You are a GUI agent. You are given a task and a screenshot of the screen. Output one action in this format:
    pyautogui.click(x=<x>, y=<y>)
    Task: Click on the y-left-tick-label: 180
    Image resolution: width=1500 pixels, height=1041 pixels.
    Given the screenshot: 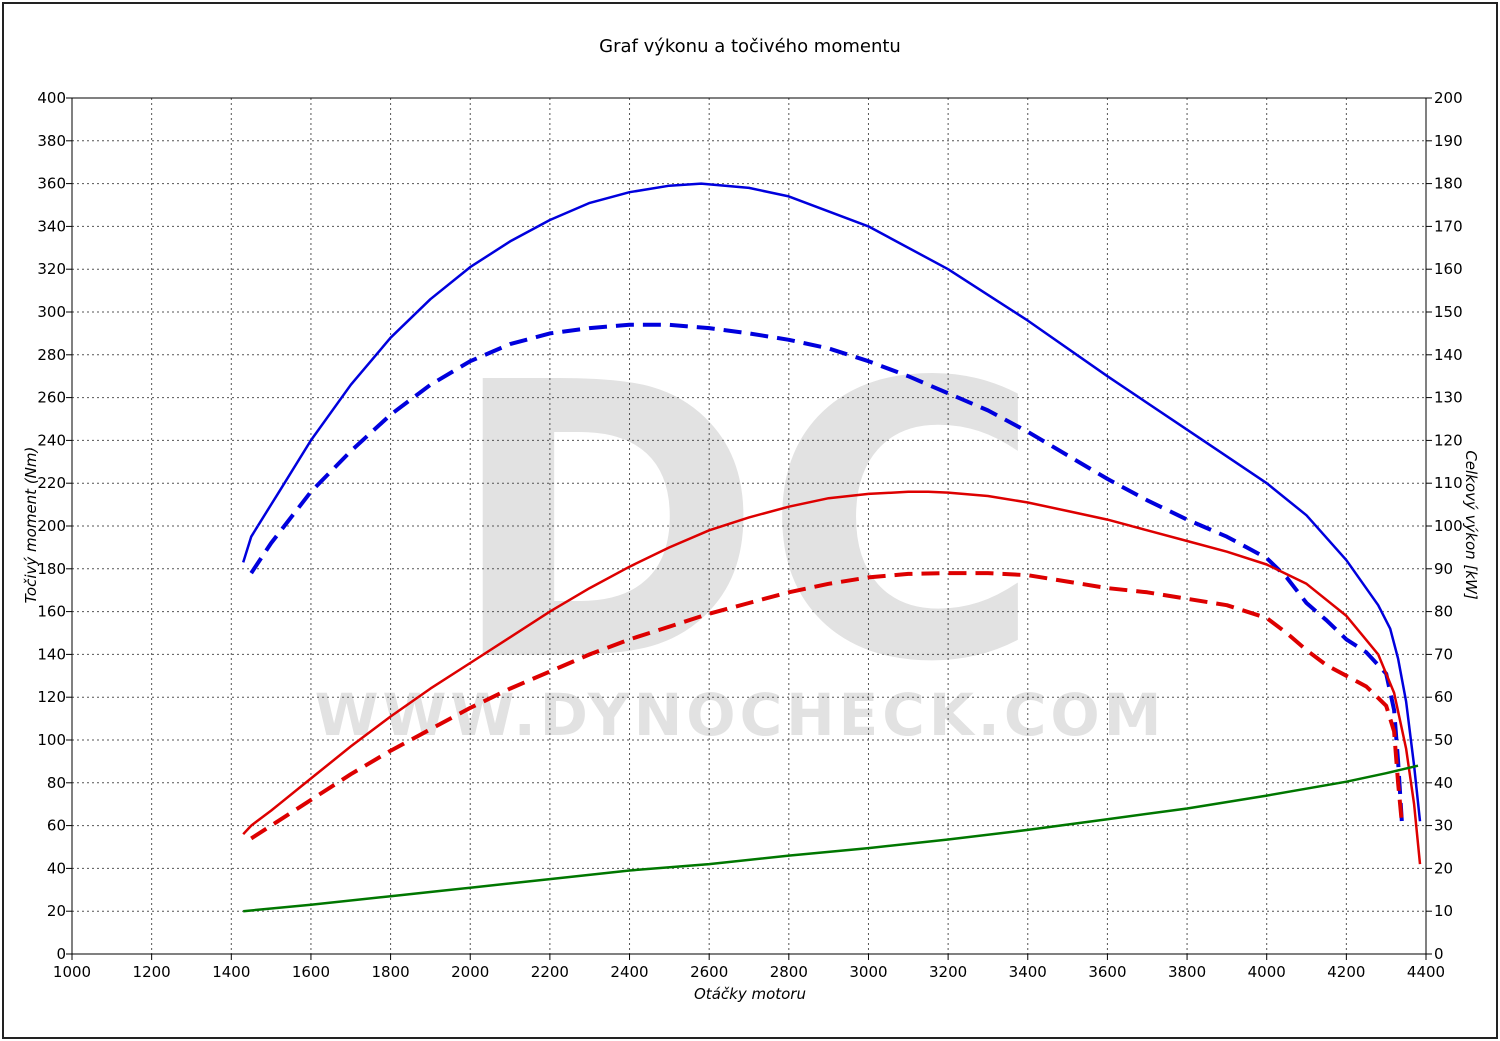 What is the action you would take?
    pyautogui.click(x=51, y=569)
    